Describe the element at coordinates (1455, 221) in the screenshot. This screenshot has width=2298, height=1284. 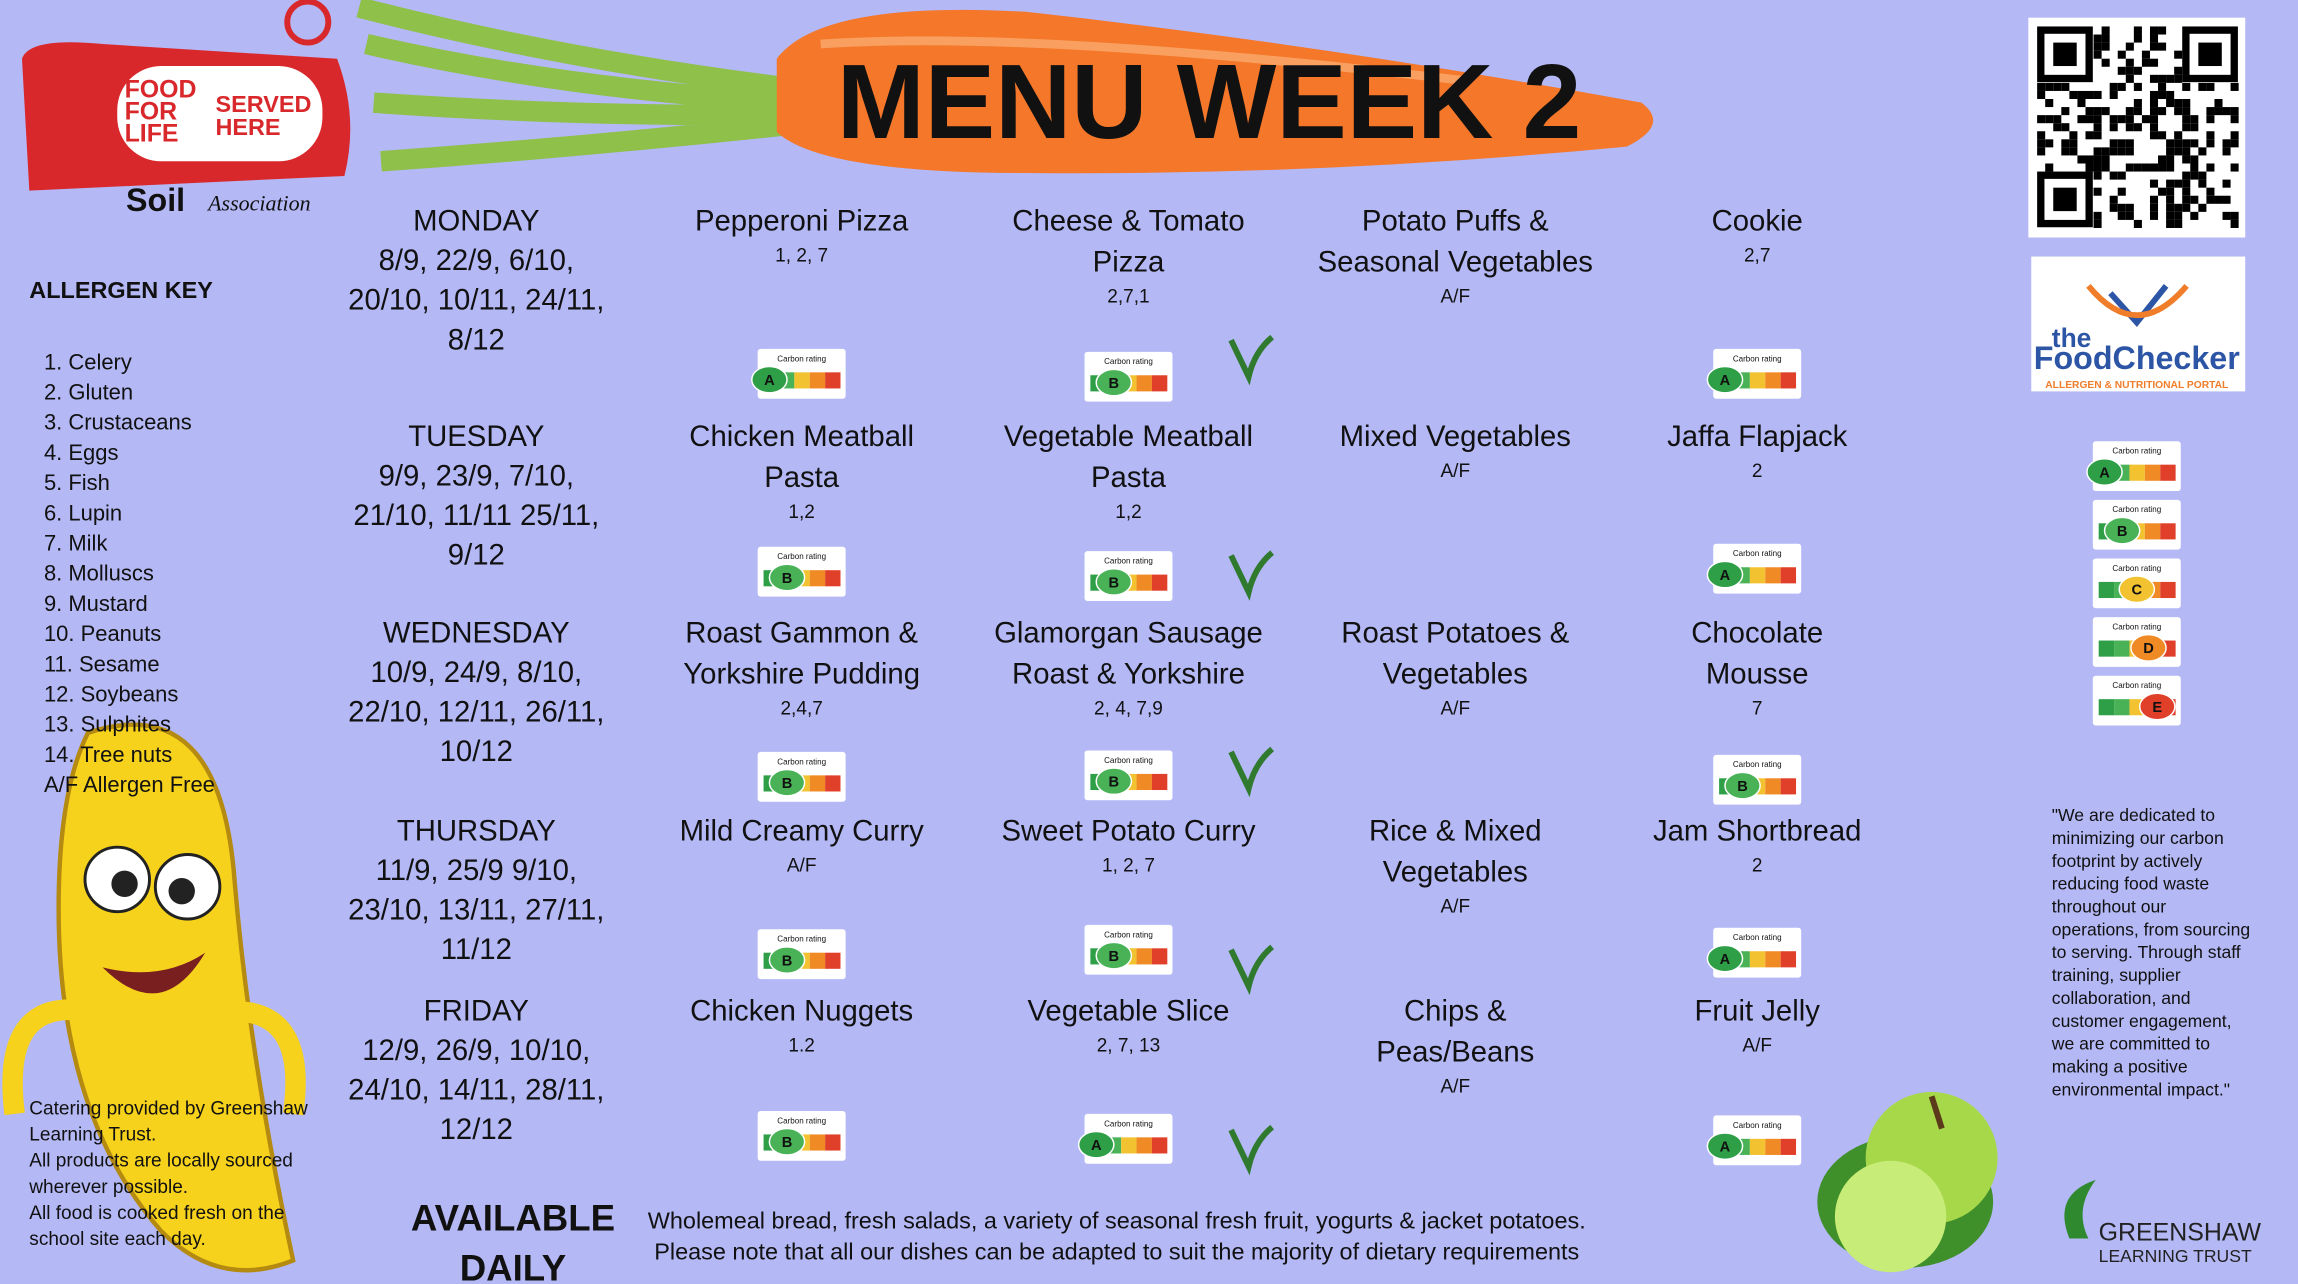
I see `dish-name: Potato Puffs &` at that location.